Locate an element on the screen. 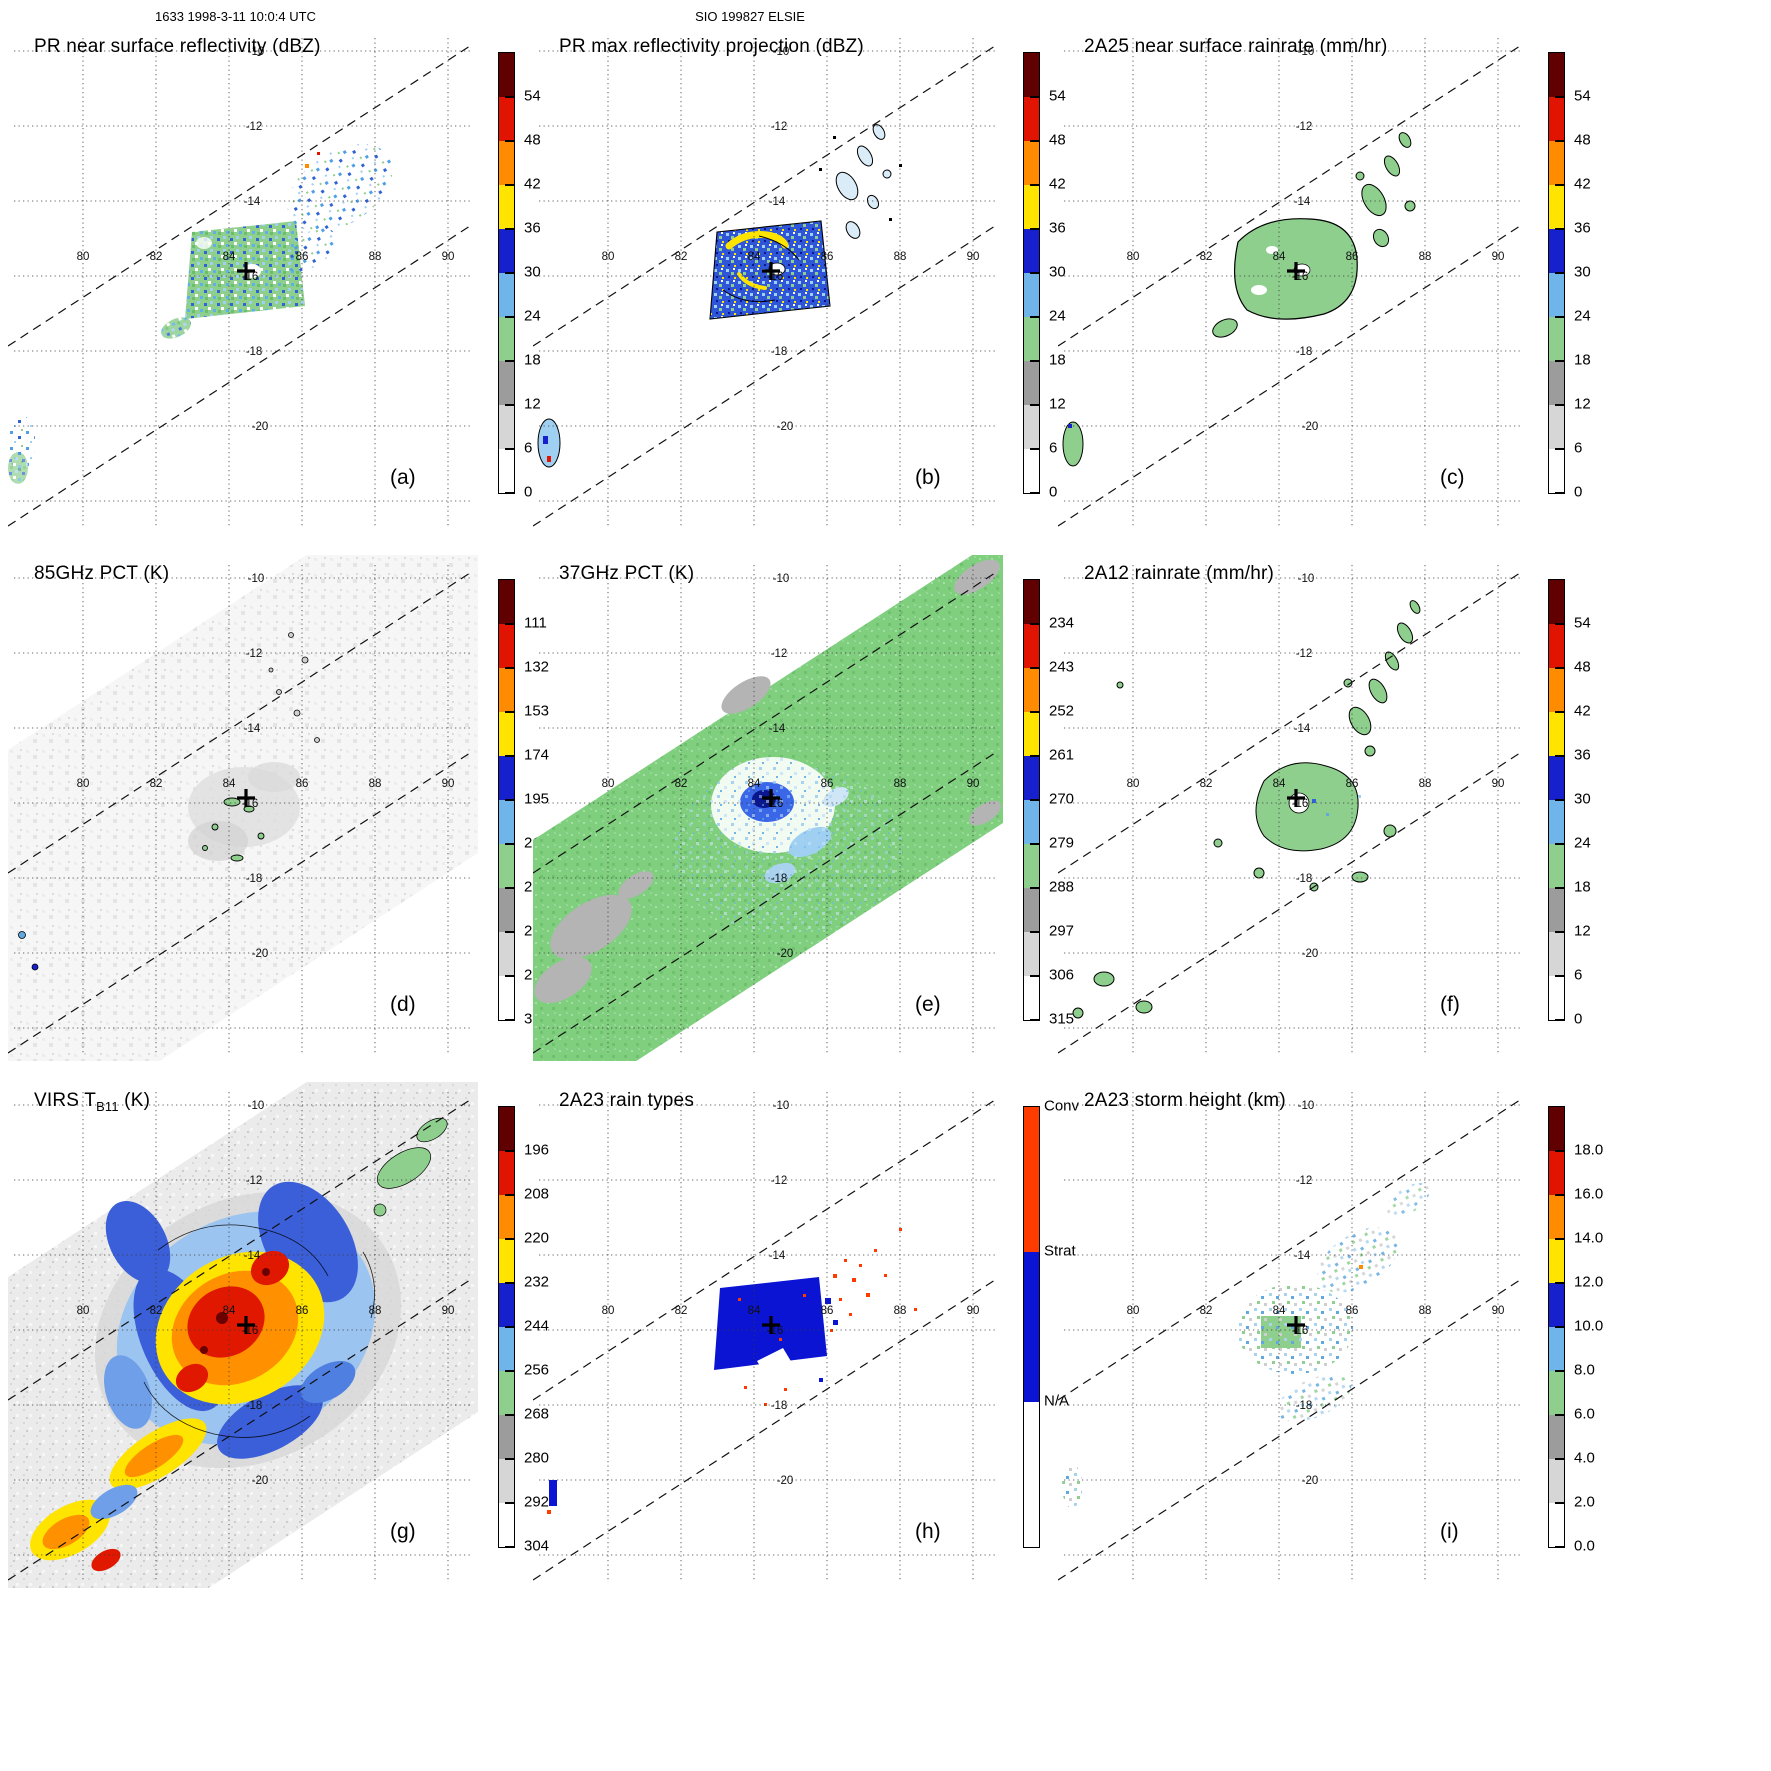 This screenshot has width=1771, height=1771. panel-g-letter: (g) is located at coordinates (403, 1531).